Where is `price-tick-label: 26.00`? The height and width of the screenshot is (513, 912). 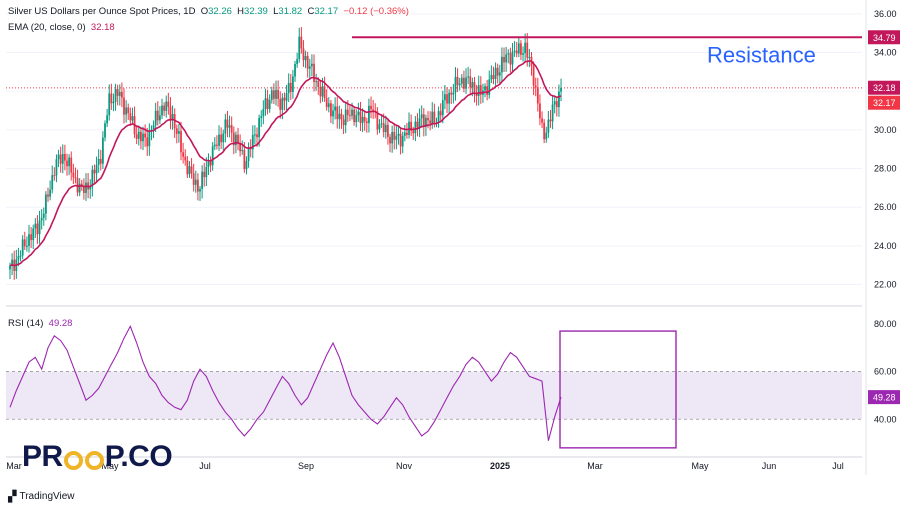
price-tick-label: 26.00 is located at coordinates (885, 207).